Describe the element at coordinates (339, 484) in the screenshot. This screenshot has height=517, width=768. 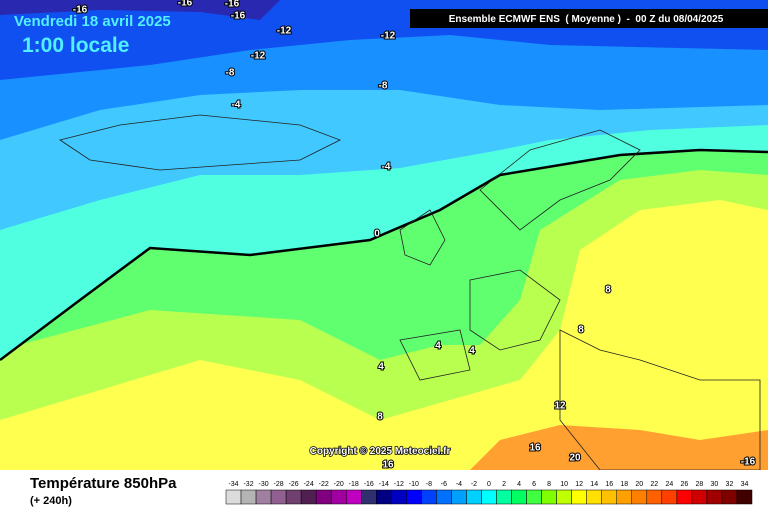
I see `legend-label: -20` at that location.